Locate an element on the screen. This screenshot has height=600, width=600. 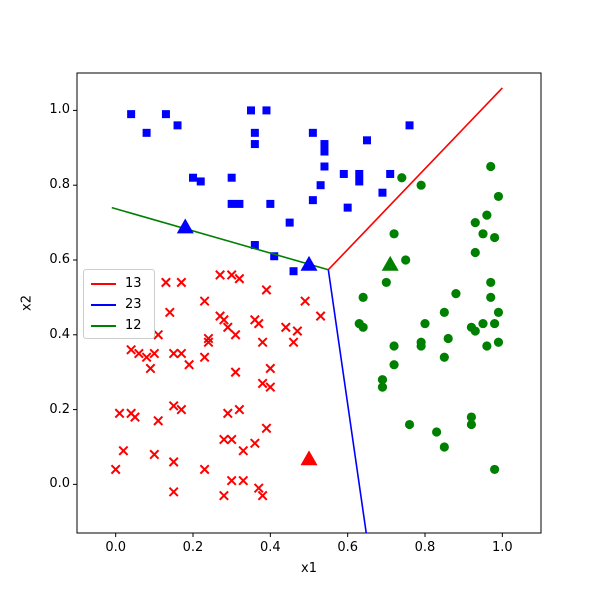
centroid-green-triangle is located at coordinates (390, 263).